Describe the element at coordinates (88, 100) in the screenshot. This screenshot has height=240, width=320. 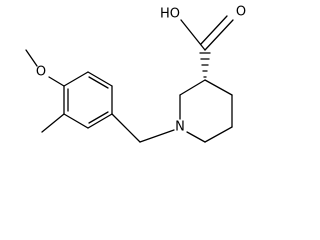
I see `benzene-ring` at that location.